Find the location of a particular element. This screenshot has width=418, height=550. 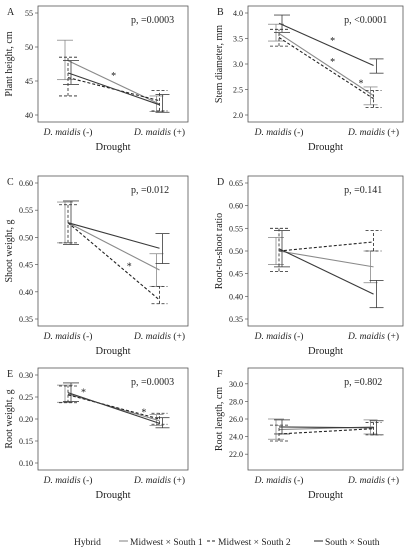

p-value: p, =0.141 is located at coordinates (363, 190).